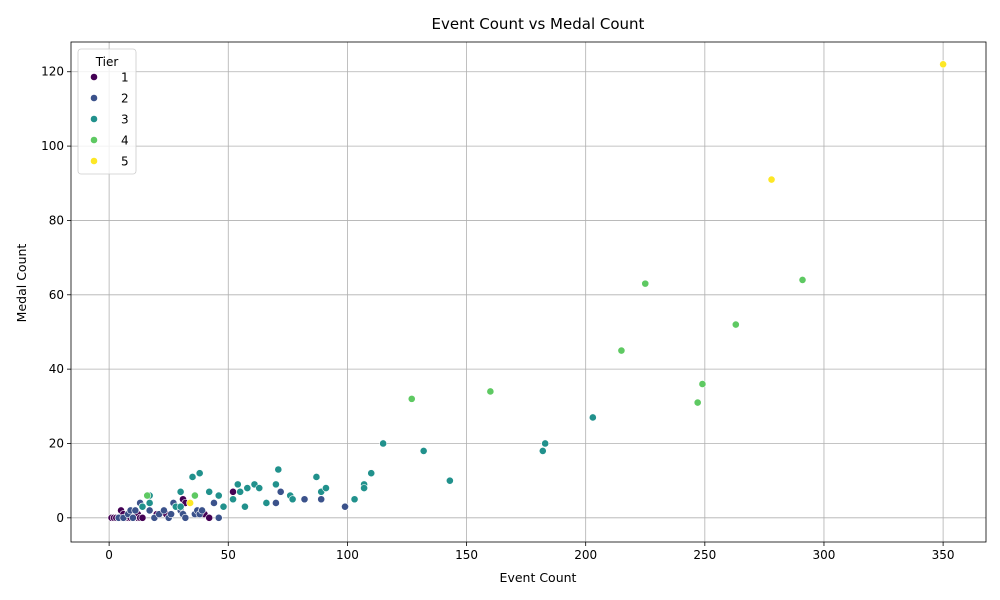 The image size is (1000, 600). Describe the element at coordinates (125, 141) in the screenshot. I see `legend-label: 4` at that location.